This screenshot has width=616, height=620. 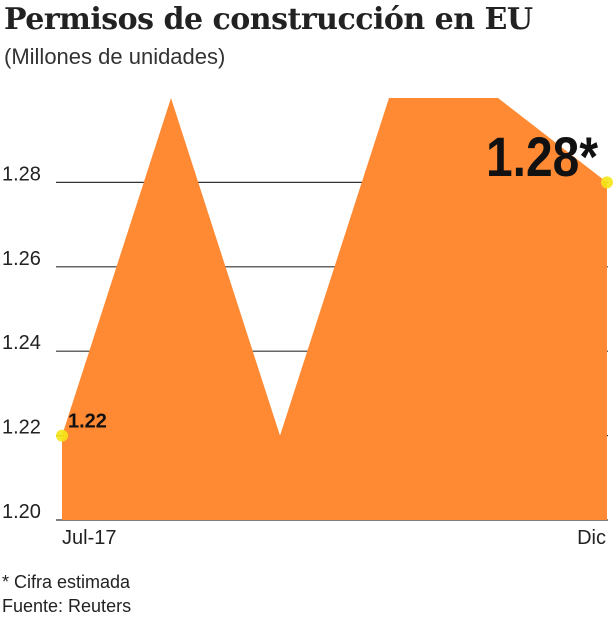 I want to click on first-value-label: 1.22, so click(x=87, y=422).